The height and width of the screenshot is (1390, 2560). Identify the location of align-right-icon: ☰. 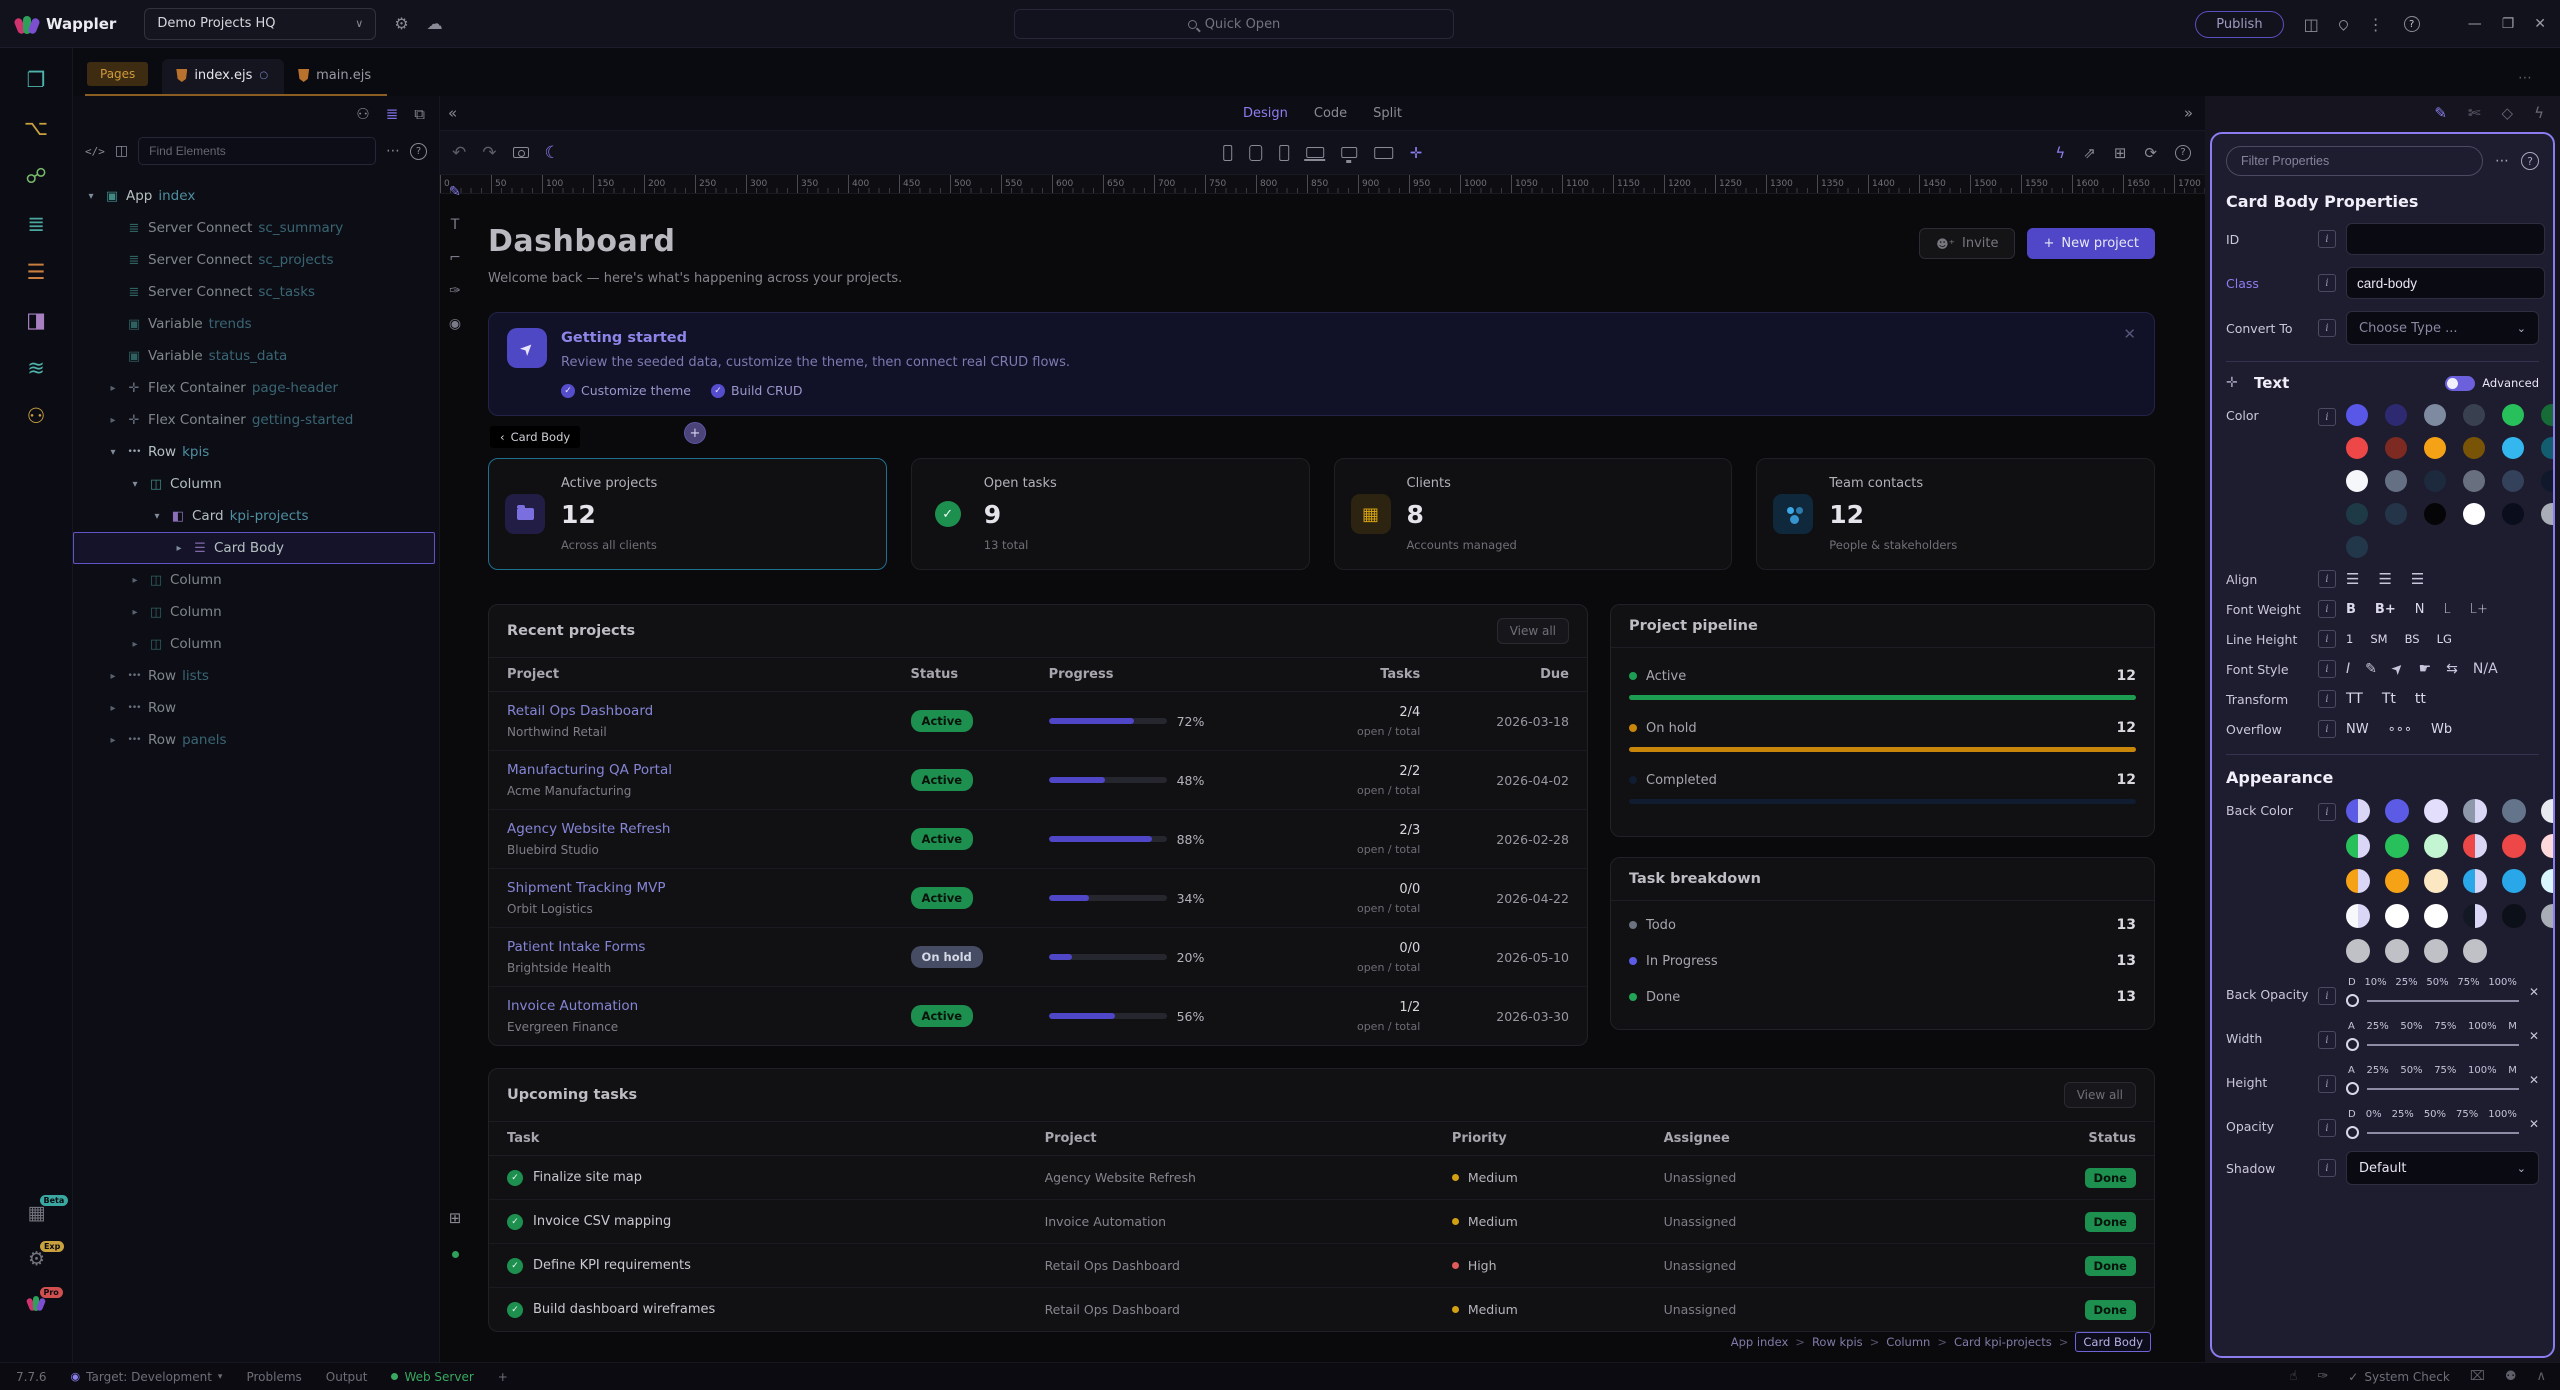
(2417, 579).